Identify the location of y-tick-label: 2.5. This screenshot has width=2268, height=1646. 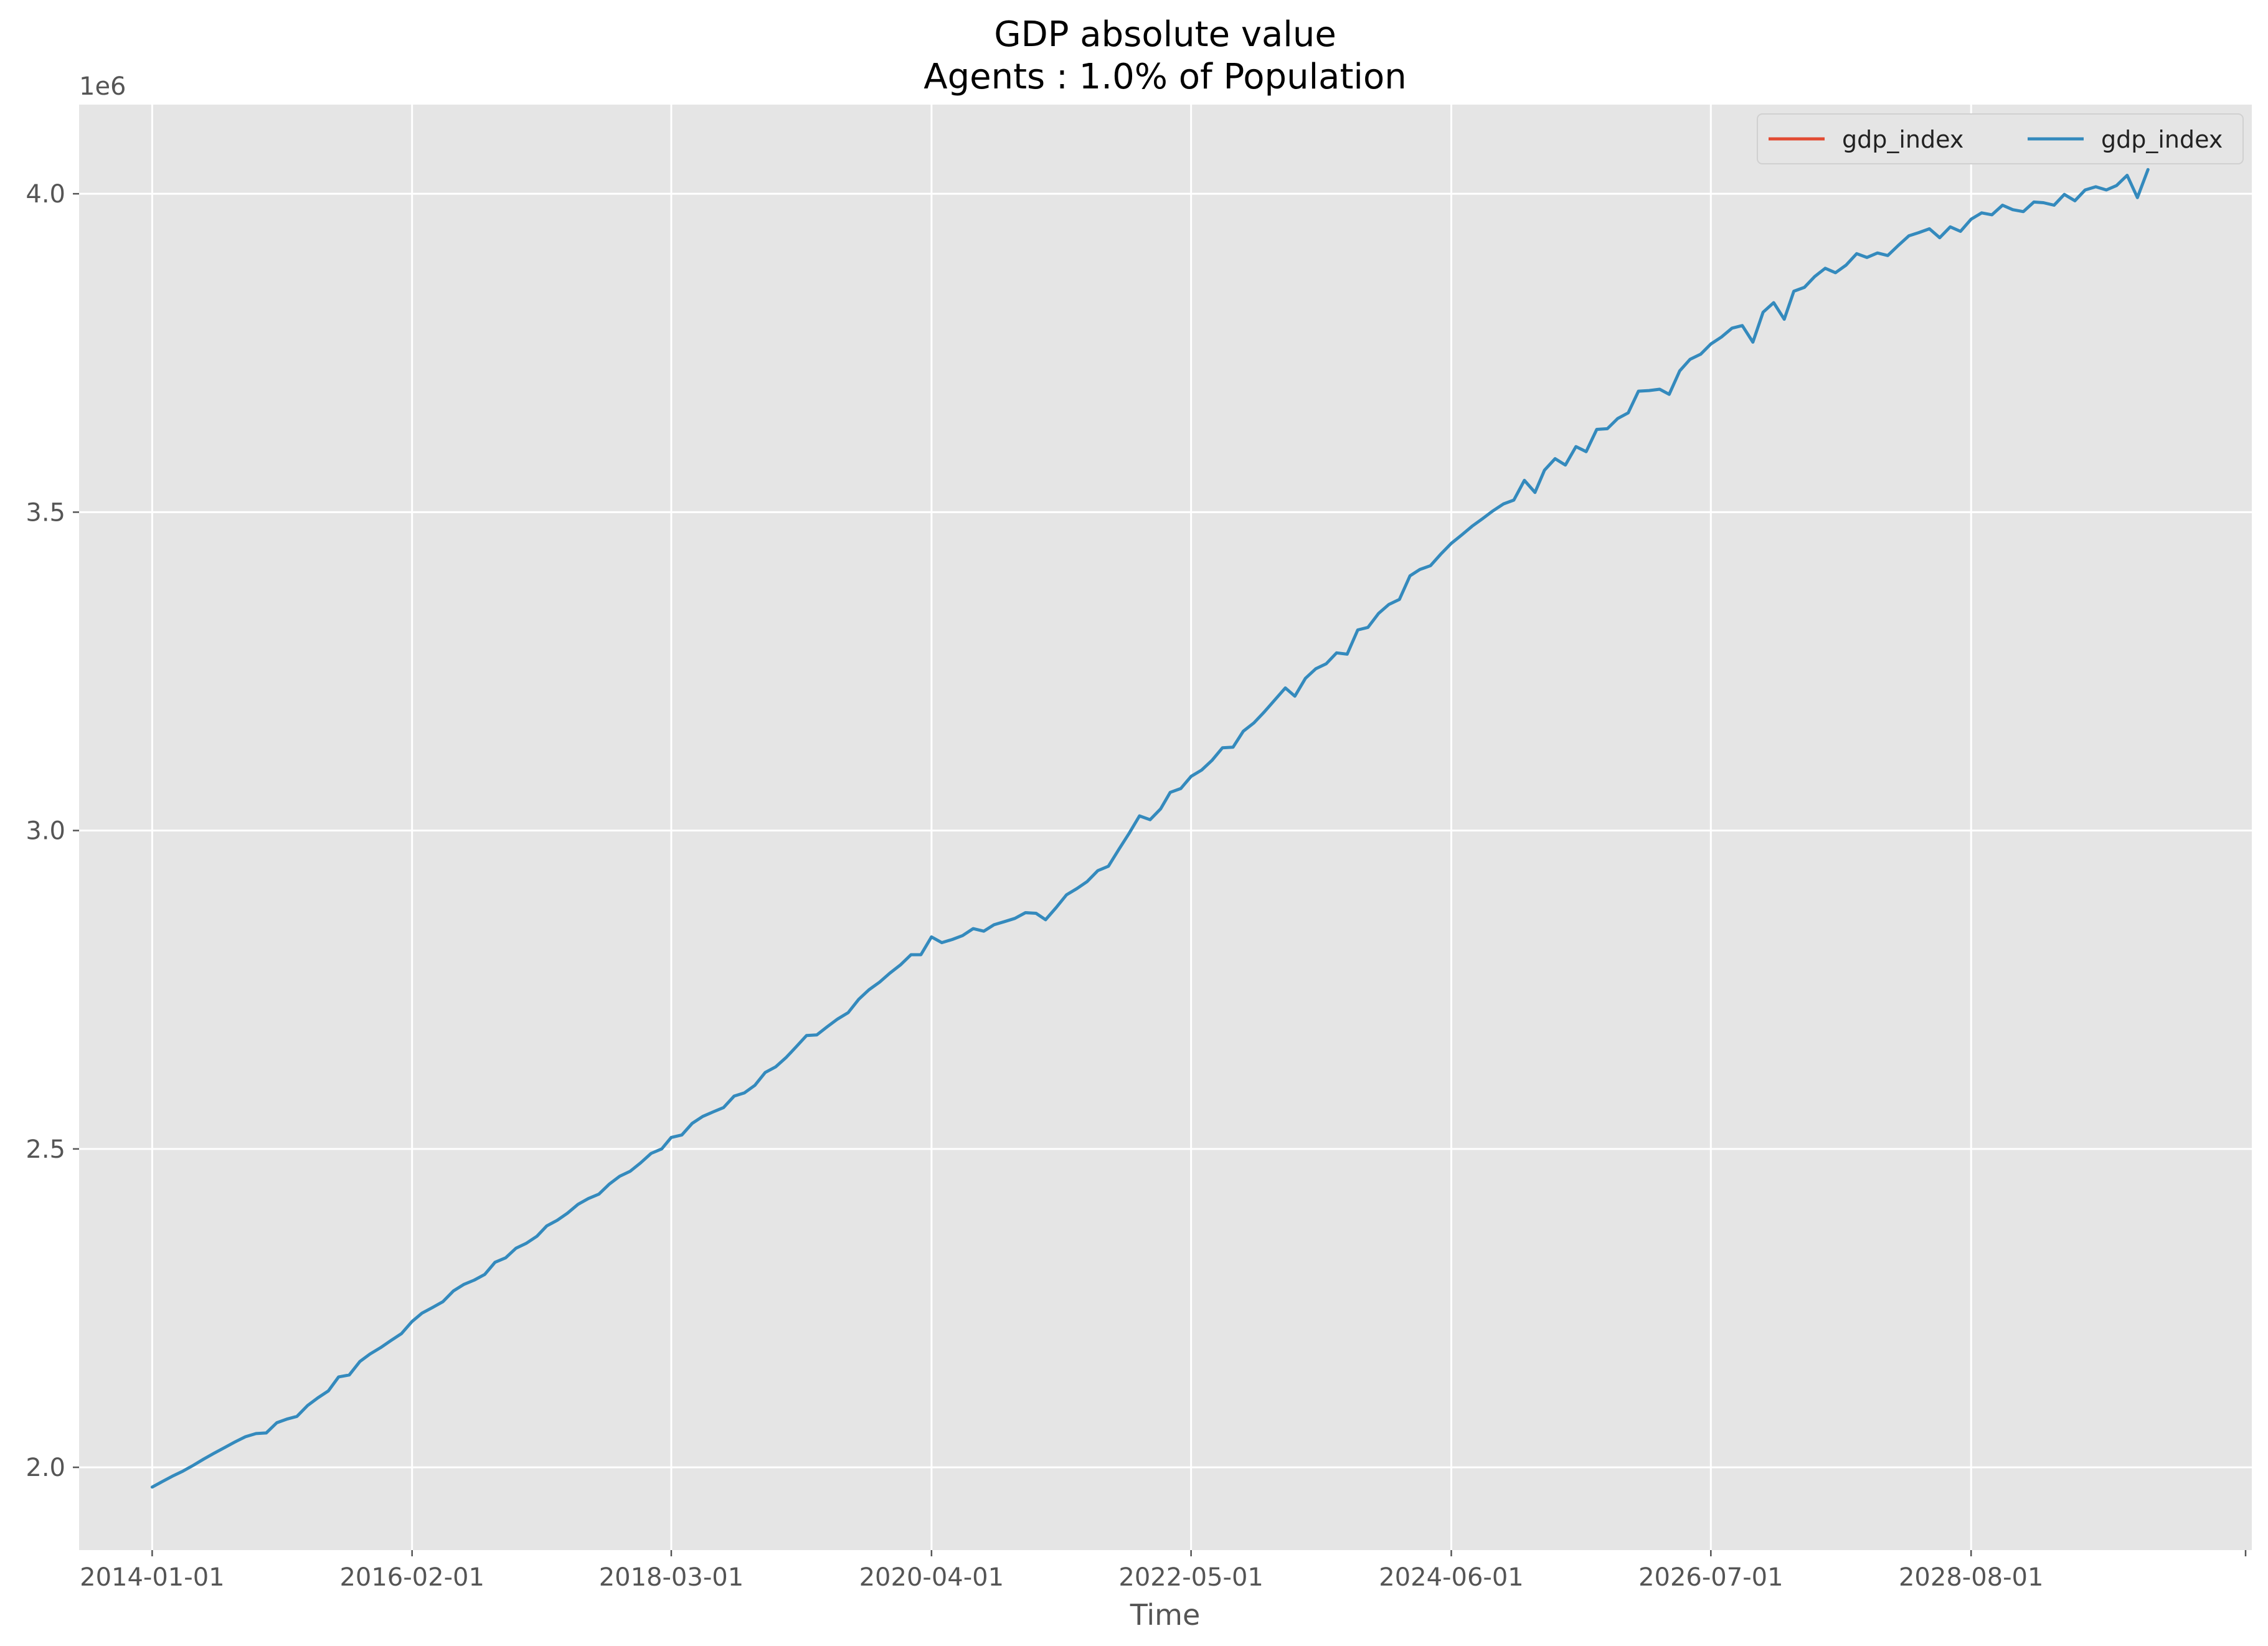
(45, 1149).